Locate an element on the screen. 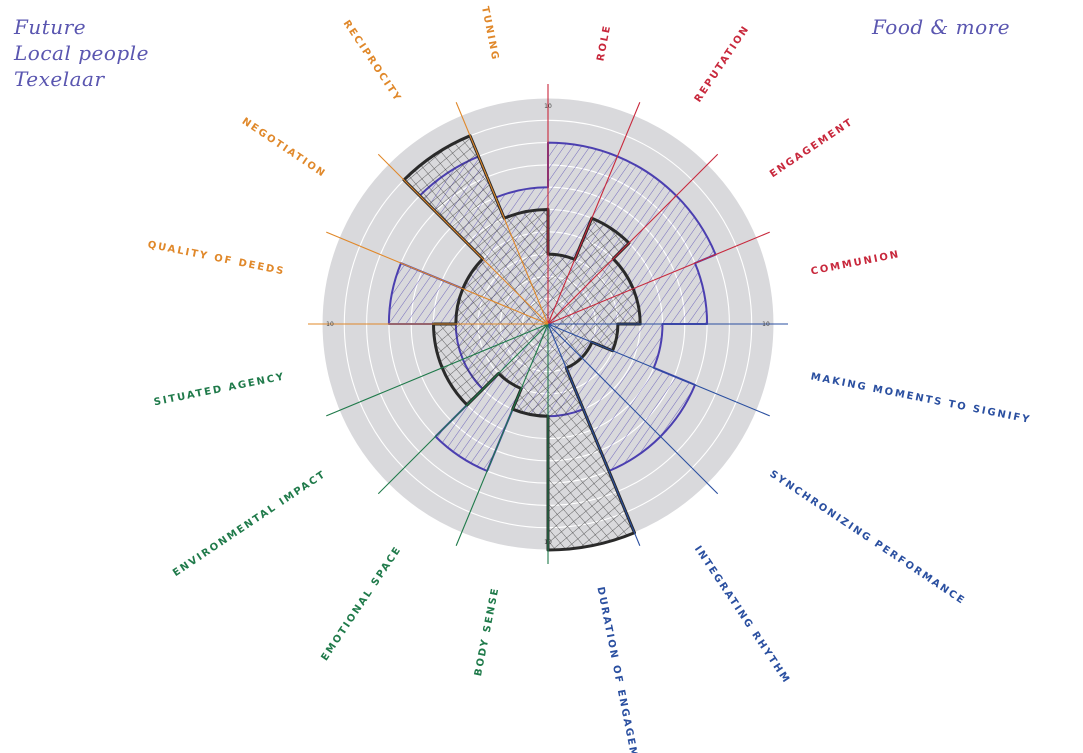  note-line-local-people: Local people is located at coordinates (81, 53).